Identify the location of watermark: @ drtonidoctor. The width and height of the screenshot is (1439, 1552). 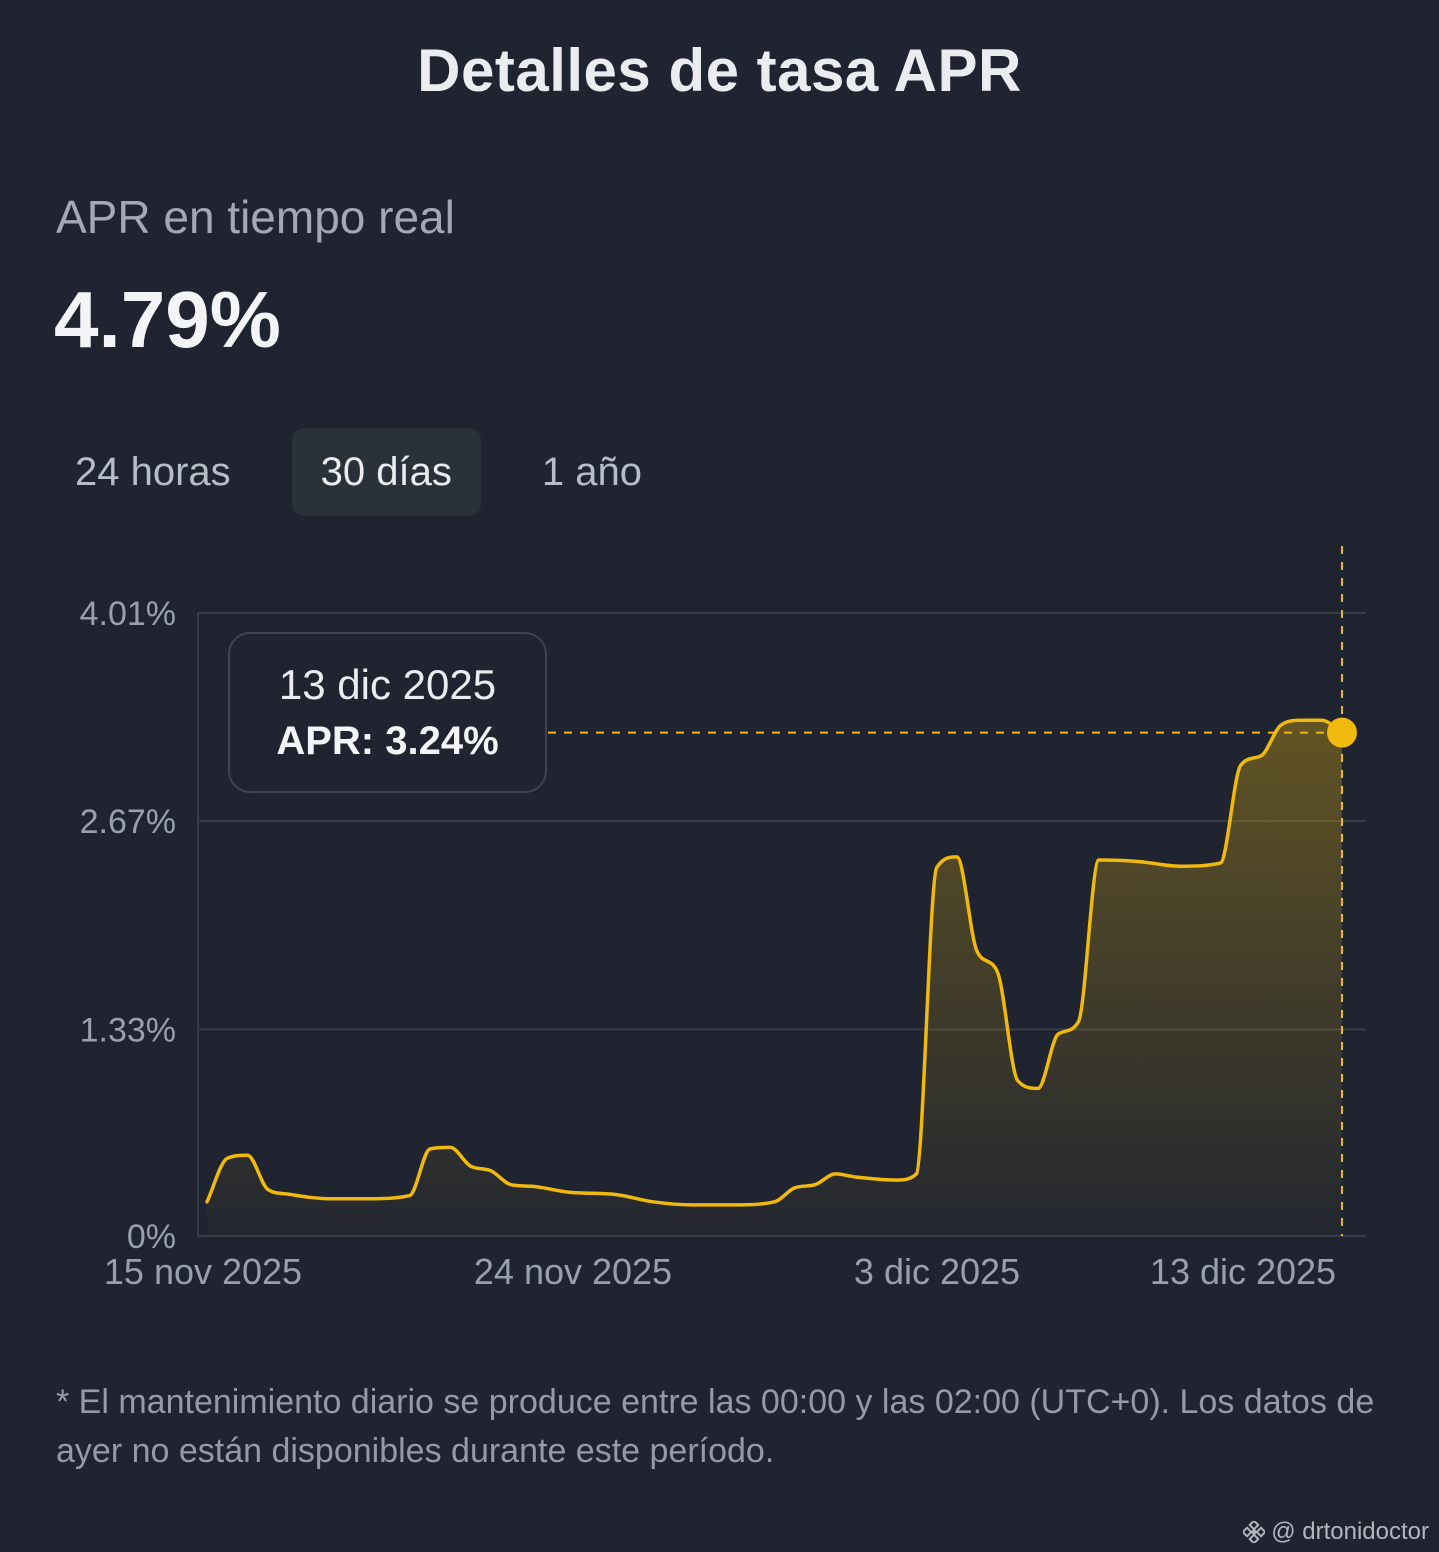
(1336, 1532).